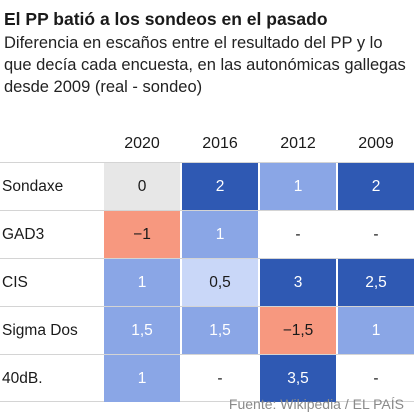 The width and height of the screenshot is (414, 415). I want to click on chart-title: El PP batió a los sondeos en el pasado, so click(166, 19).